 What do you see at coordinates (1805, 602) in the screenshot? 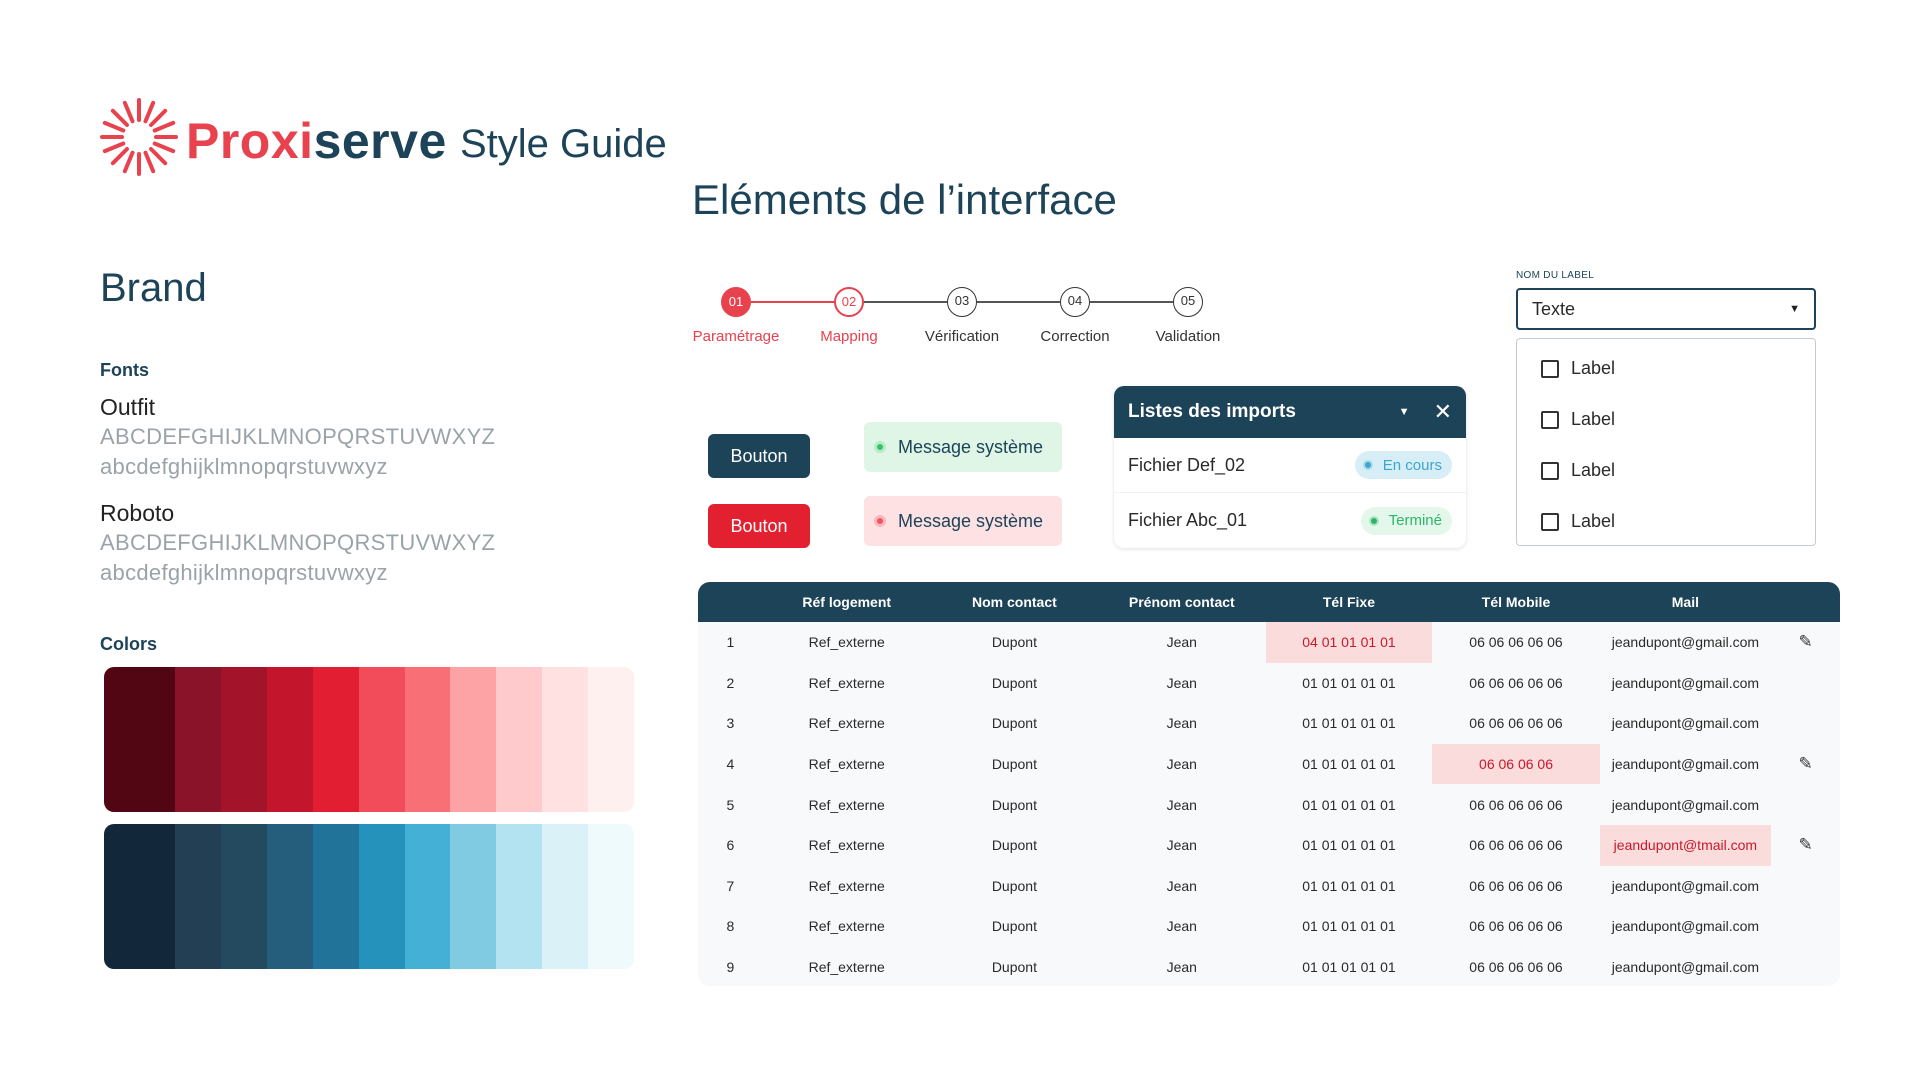
I see `column-header` at bounding box center [1805, 602].